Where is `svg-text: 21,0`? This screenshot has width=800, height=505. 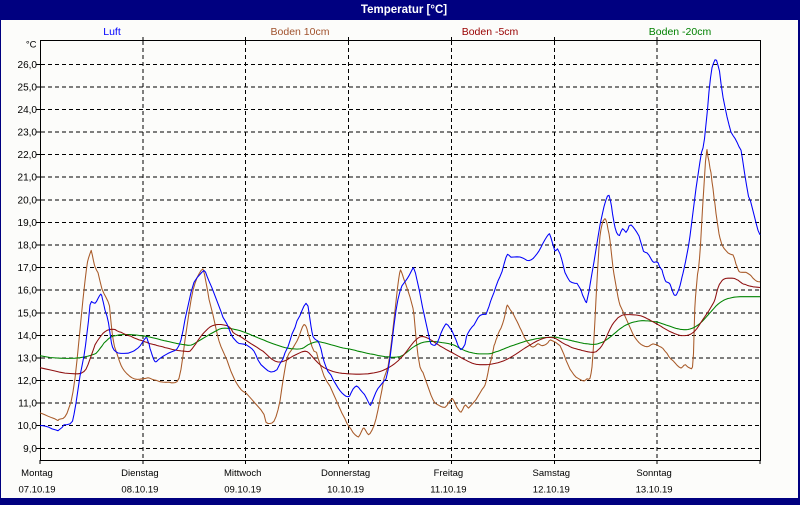 svg-text: 21,0 is located at coordinates (28, 178).